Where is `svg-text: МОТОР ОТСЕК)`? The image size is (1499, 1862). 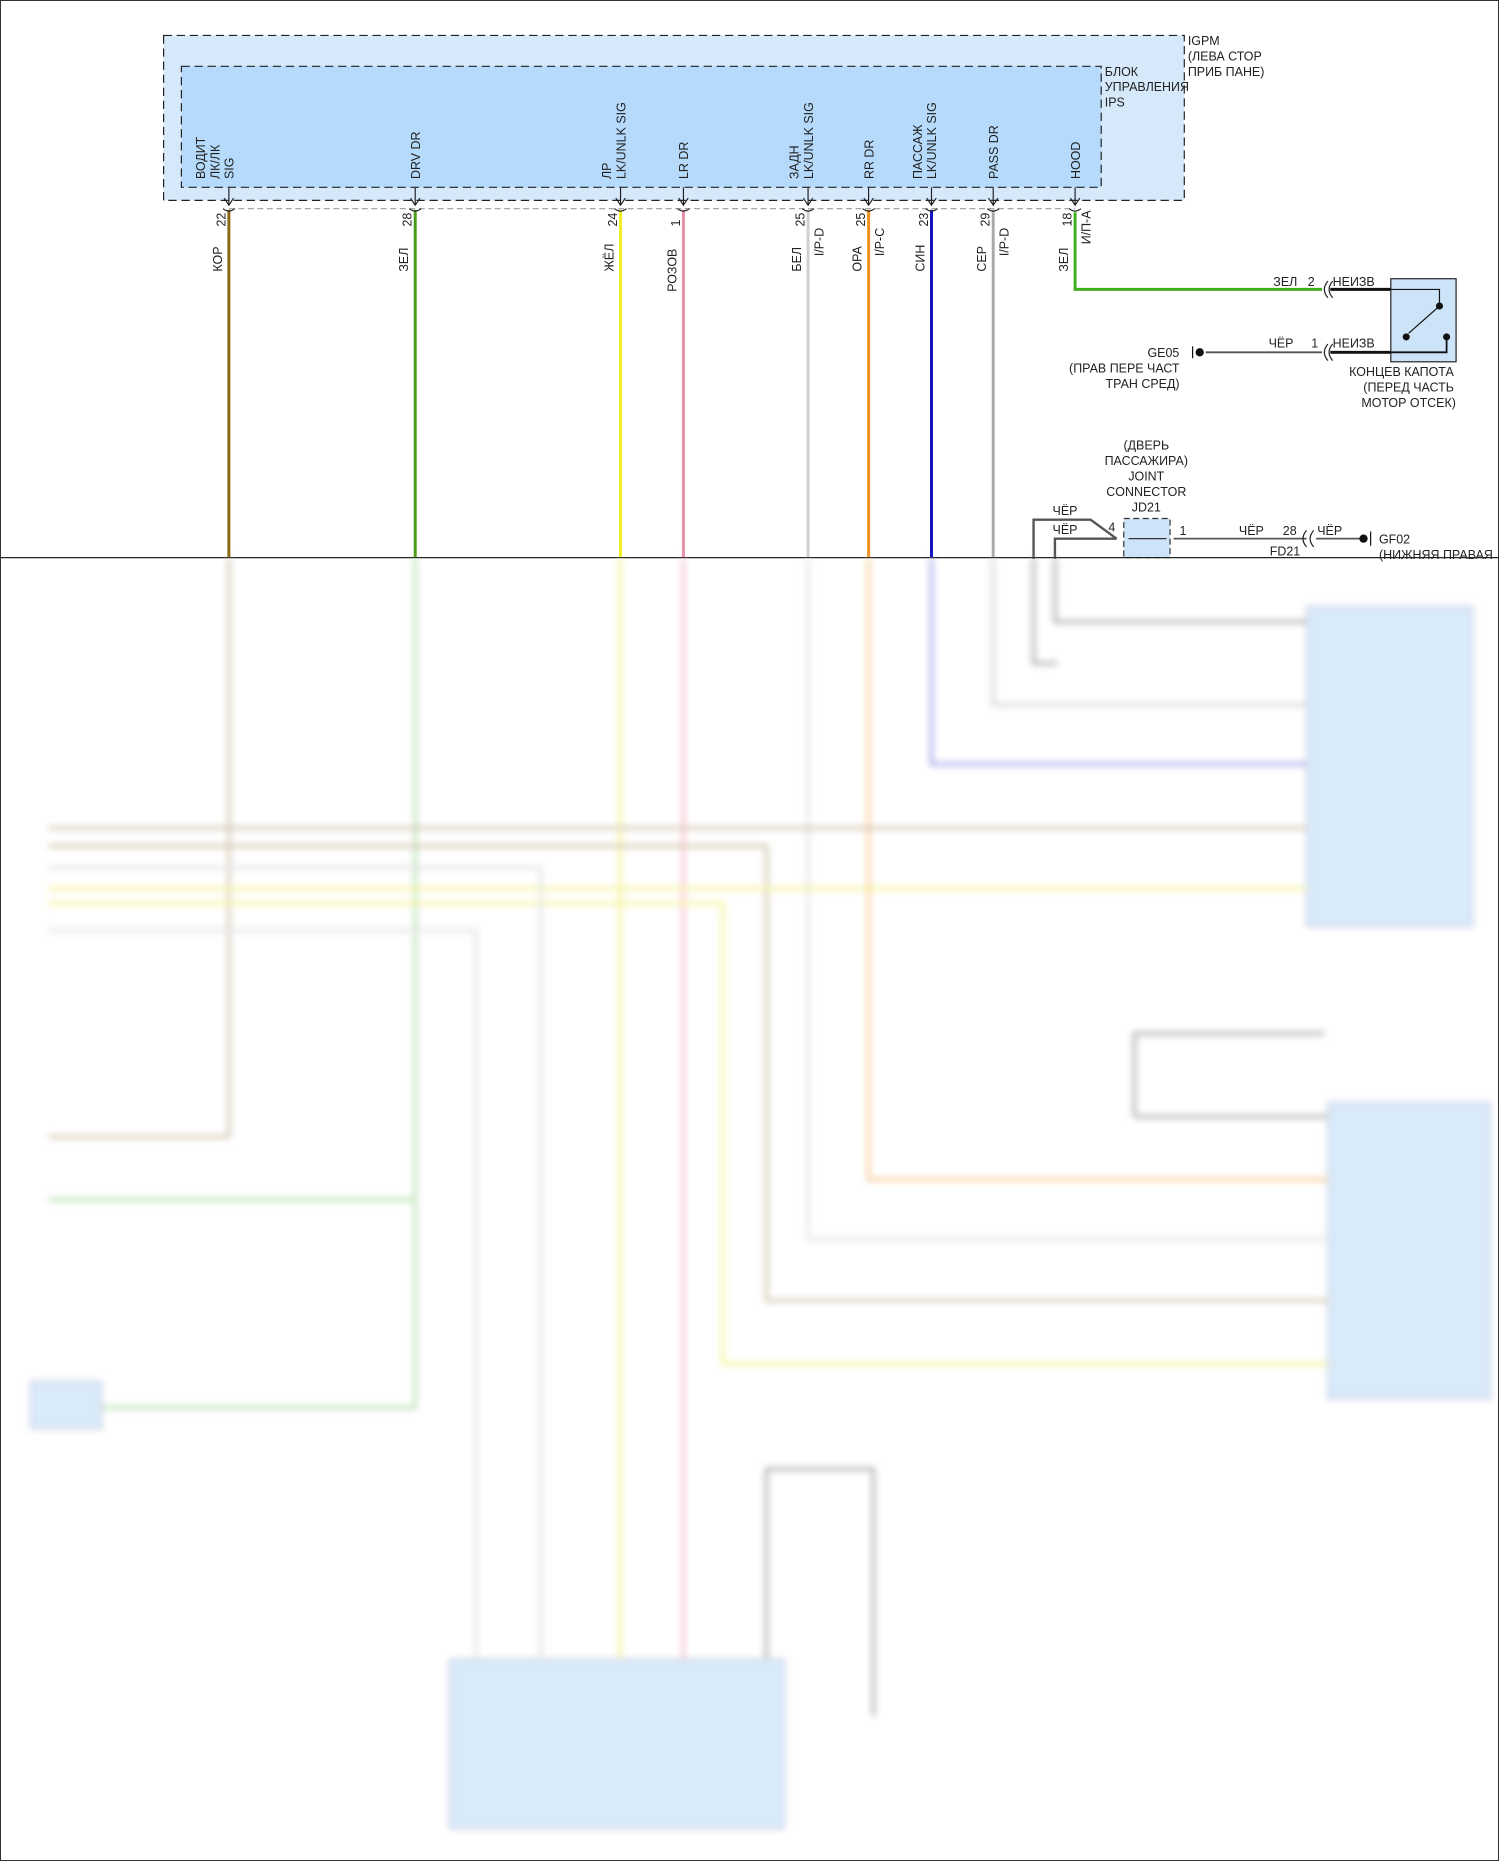 svg-text: МОТОР ОТСЕК) is located at coordinates (1408, 403).